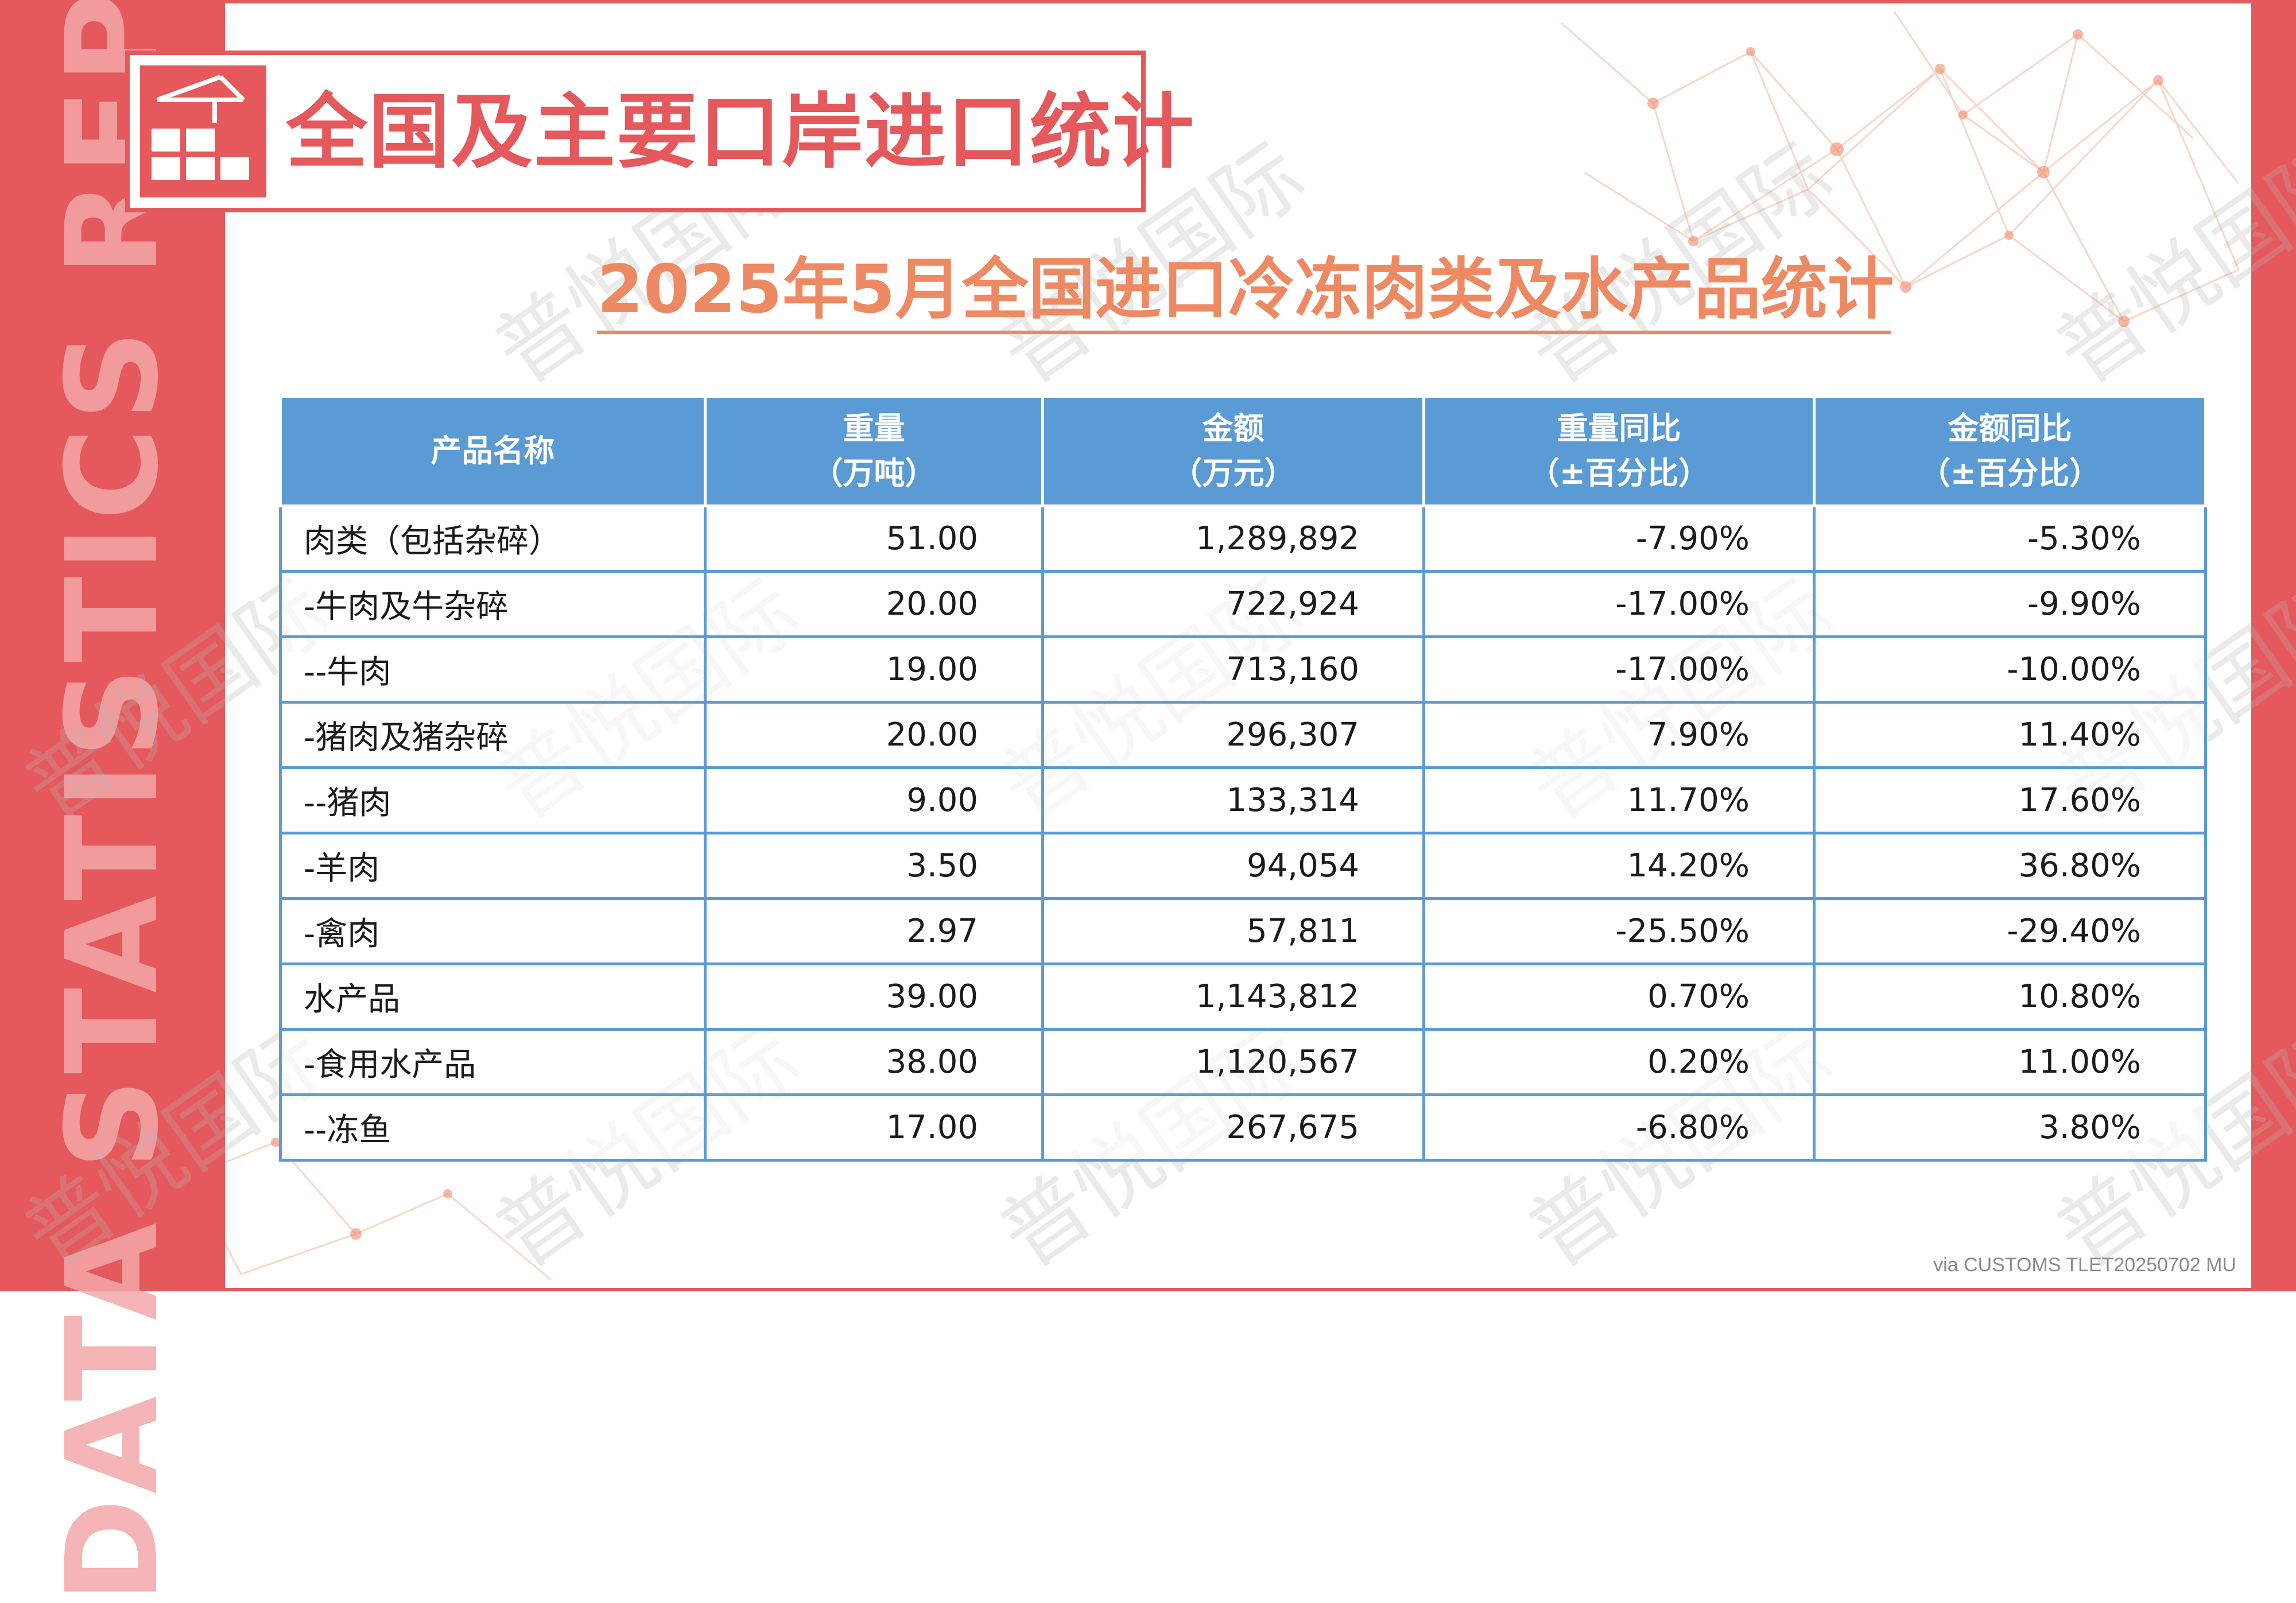  What do you see at coordinates (493, 866) in the screenshot?
I see `cell-product: -羊肉` at bounding box center [493, 866].